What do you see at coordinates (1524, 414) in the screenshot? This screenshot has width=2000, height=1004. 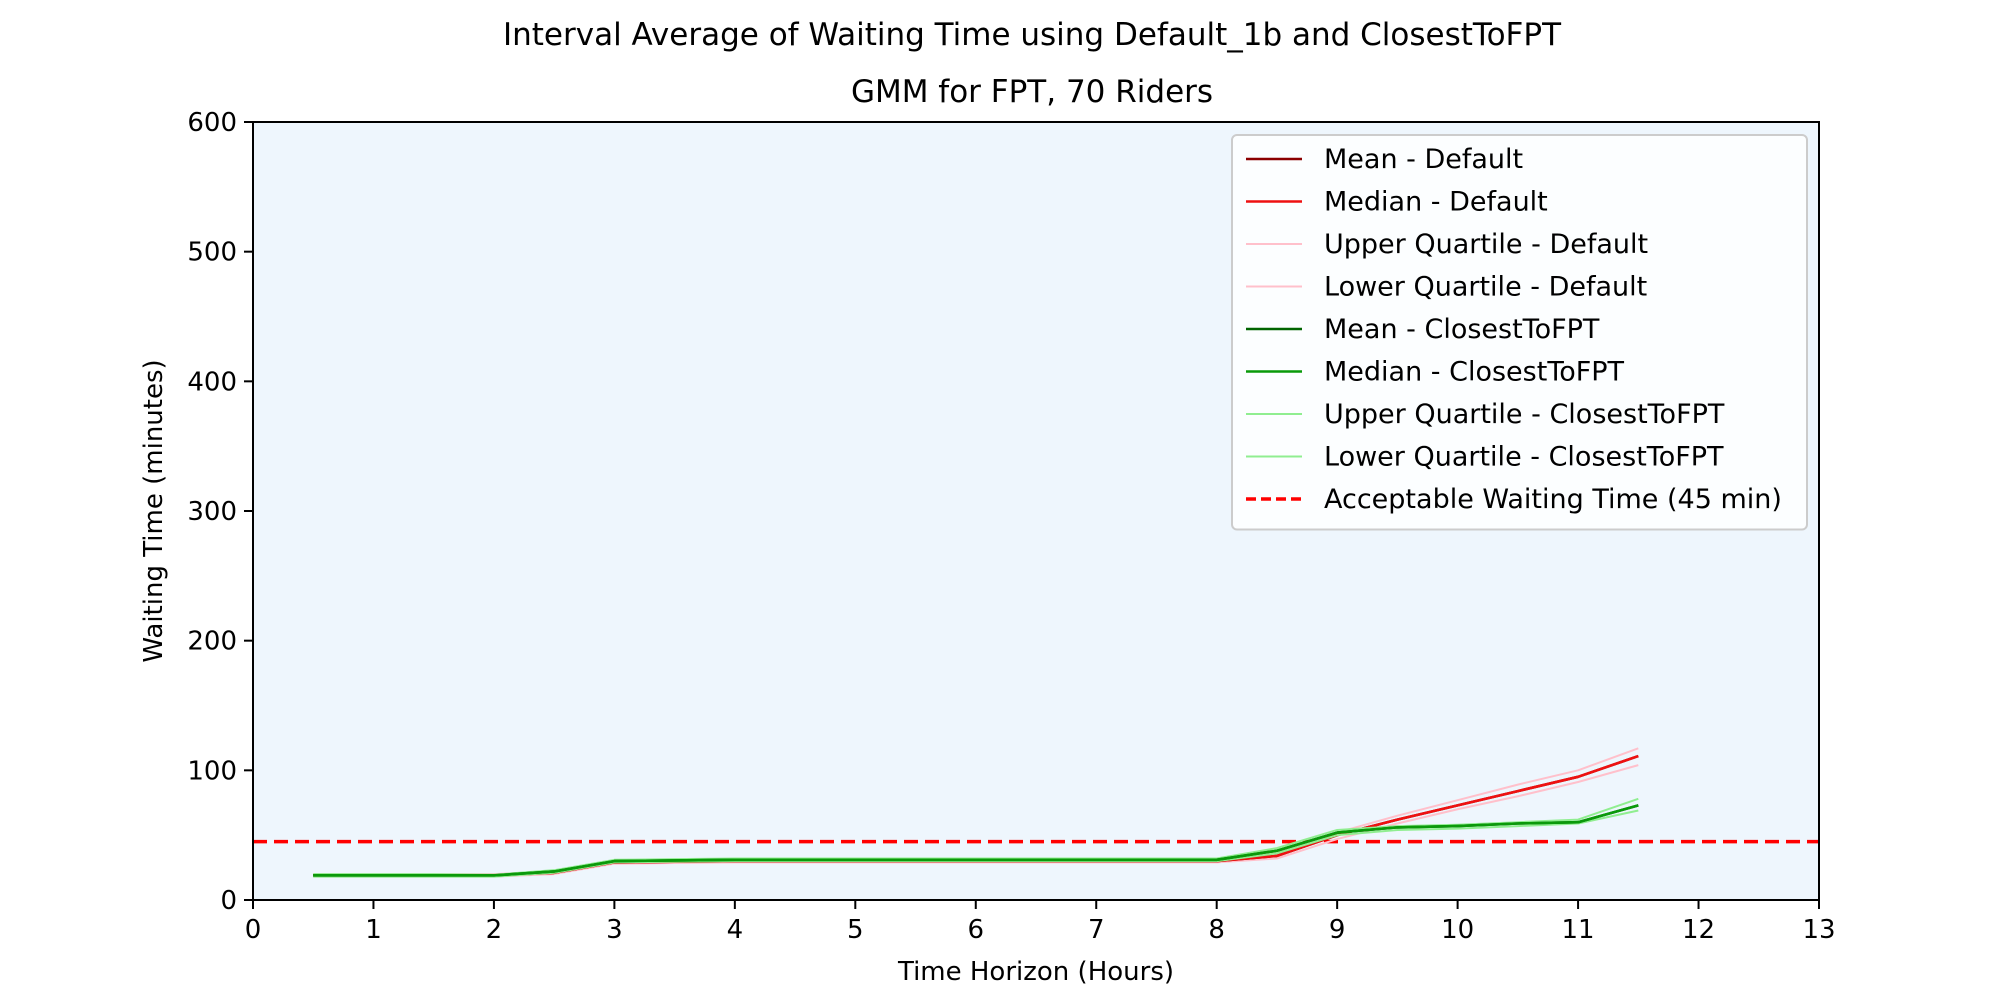 I see `legend-label: Upper Quartile - ClosestToFPT` at bounding box center [1524, 414].